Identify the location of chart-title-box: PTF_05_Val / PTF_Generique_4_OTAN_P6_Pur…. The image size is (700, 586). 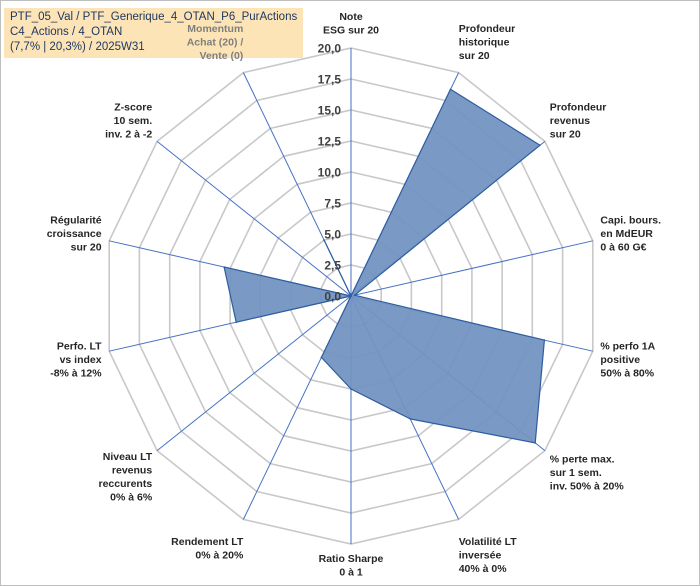
(154, 33).